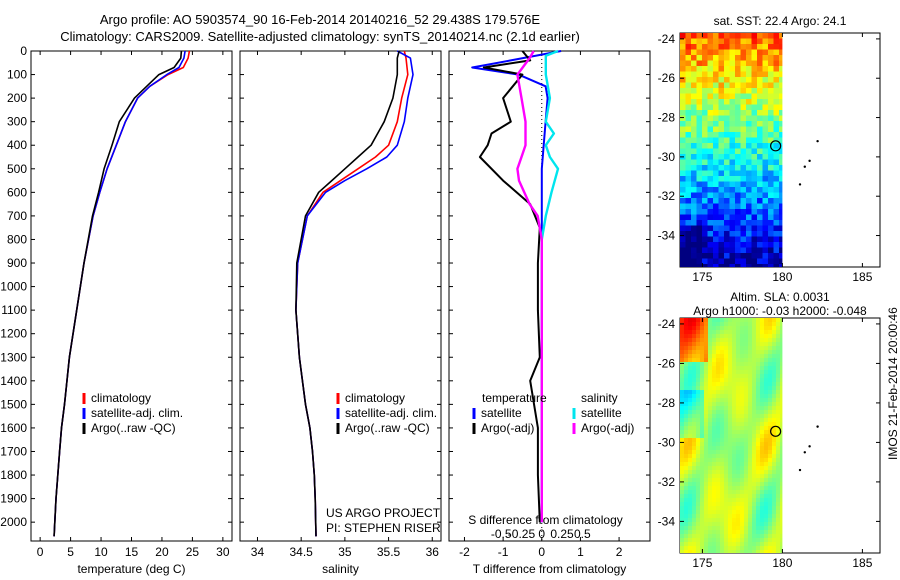  Describe the element at coordinates (383, 513) in the screenshot. I see `project-label: US ARGO PROJECT` at that location.